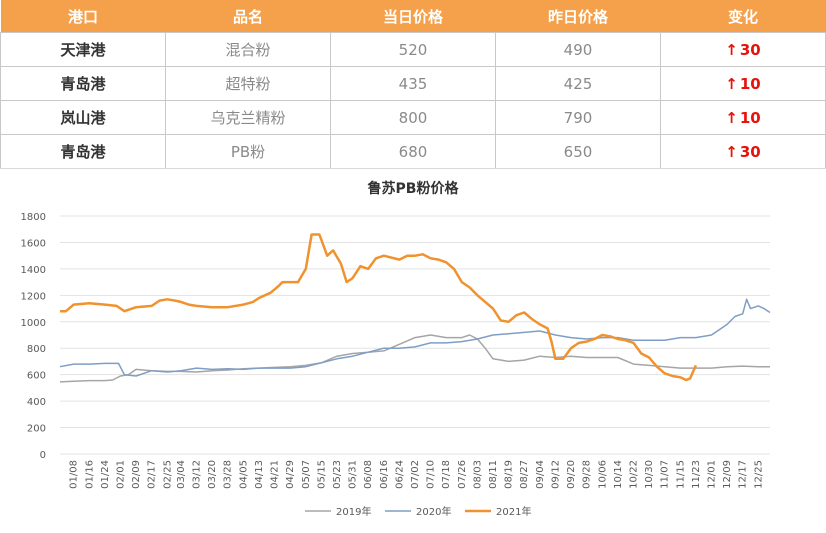 This screenshot has width=826, height=533. Describe the element at coordinates (248, 49) in the screenshot. I see `product-cell: 混合粉` at that location.